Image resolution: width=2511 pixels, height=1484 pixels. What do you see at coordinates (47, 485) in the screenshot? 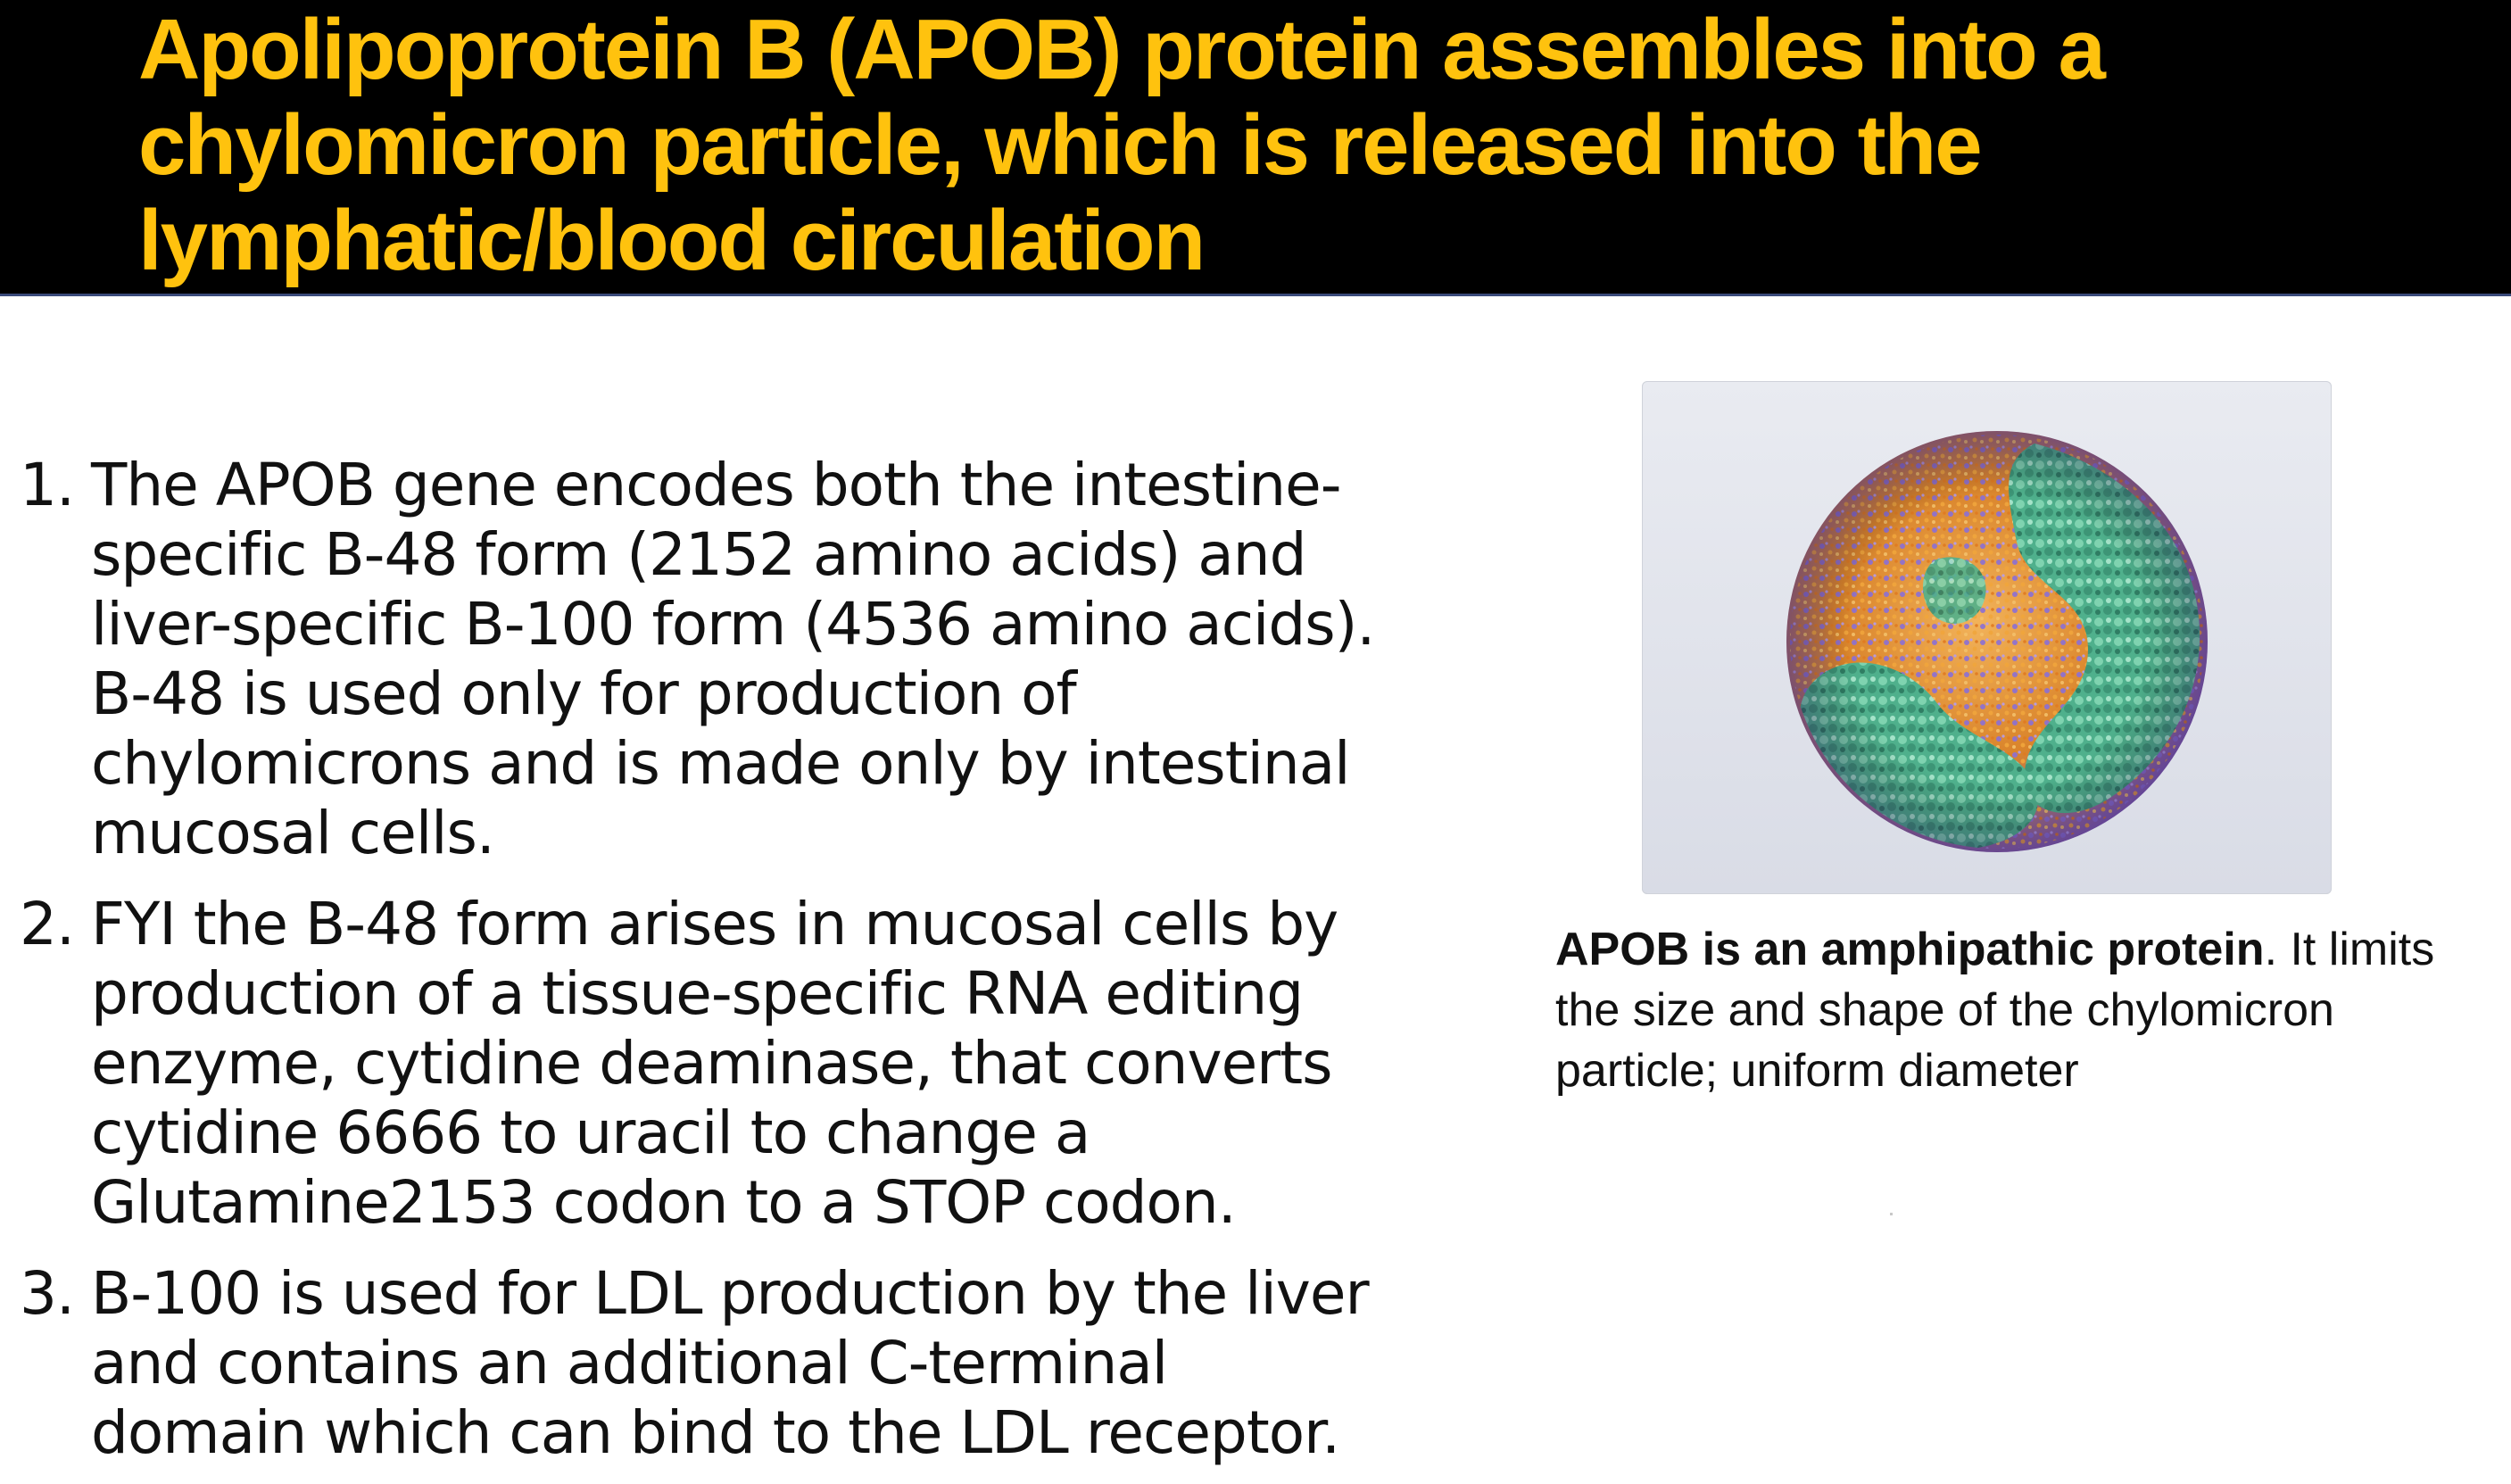
I see `list-item-number: 1.` at bounding box center [47, 485].